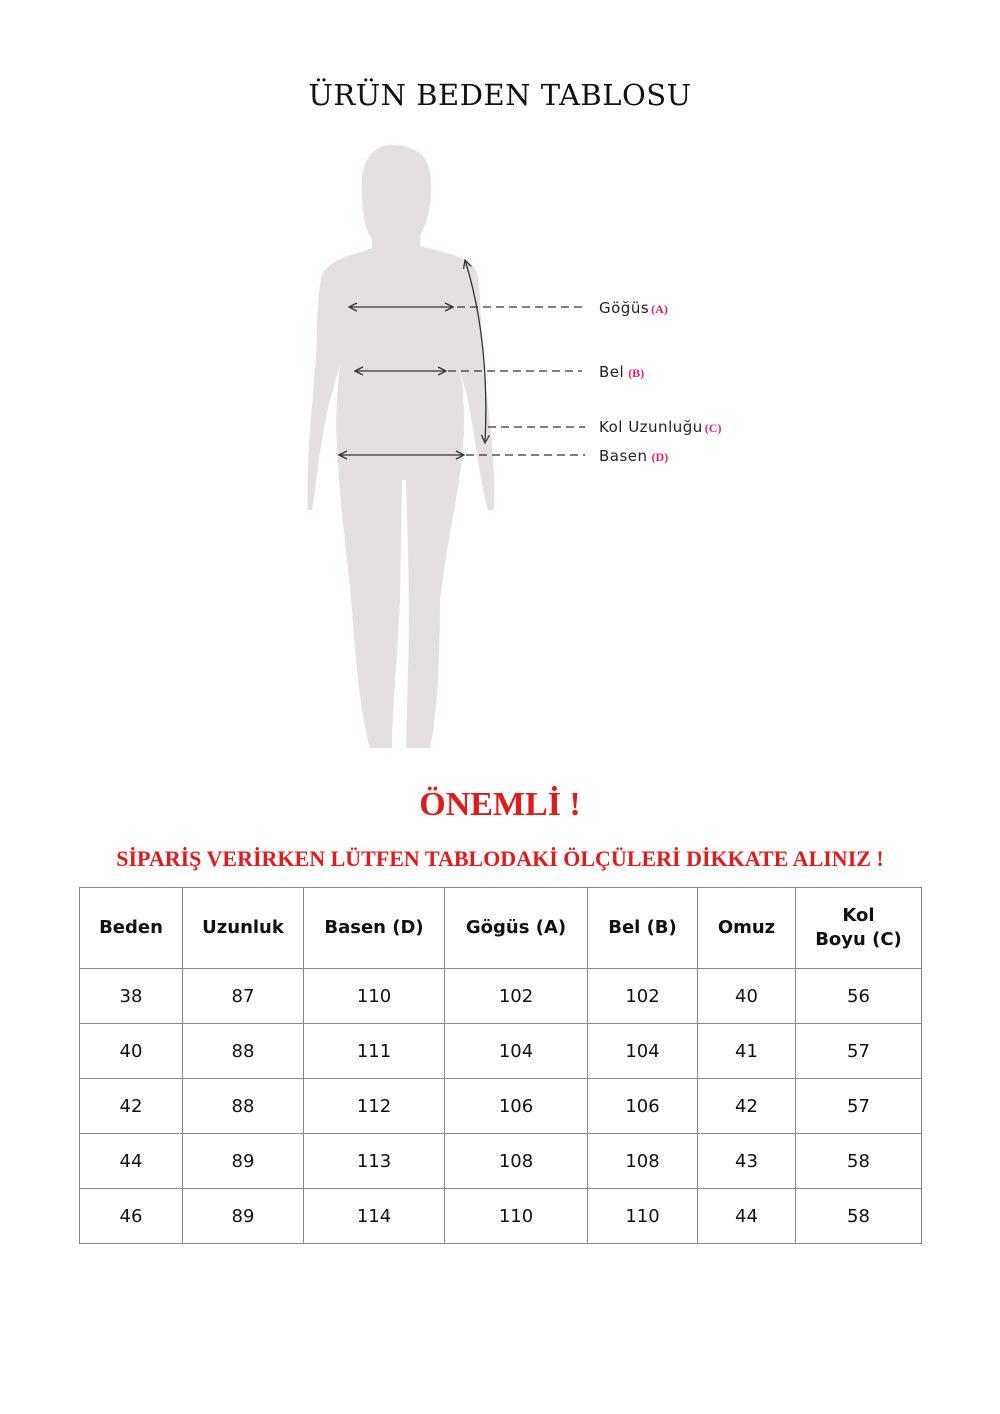 The image size is (1000, 1414). What do you see at coordinates (746, 1051) in the screenshot?
I see `table-cell: 41` at bounding box center [746, 1051].